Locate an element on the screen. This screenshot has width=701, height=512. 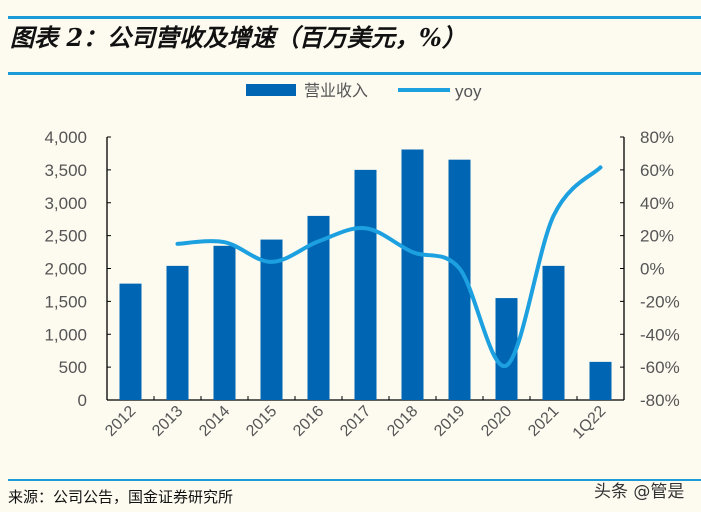
x-tick-label: 1Q22 is located at coordinates (590, 423).